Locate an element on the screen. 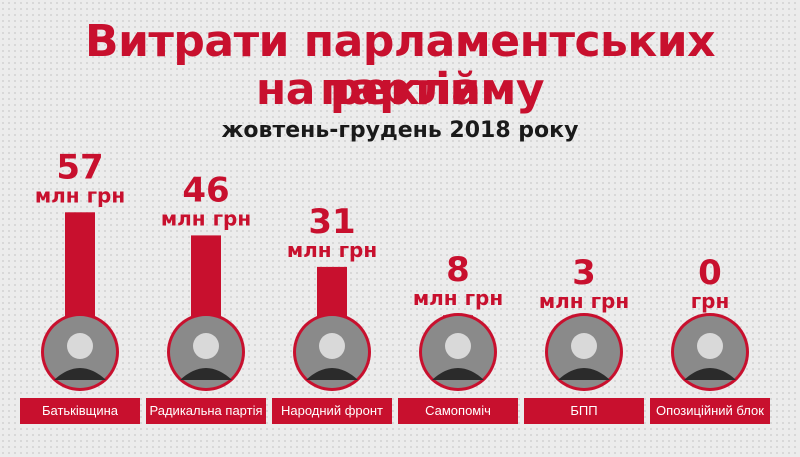 The height and width of the screenshot is (457, 800). data-label-value: 3 is located at coordinates (584, 273).